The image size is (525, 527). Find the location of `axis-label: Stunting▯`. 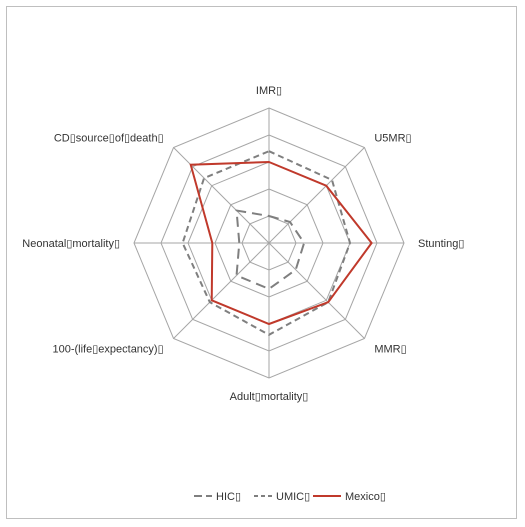

axis-label: Stunting▯ is located at coordinates (441, 244).